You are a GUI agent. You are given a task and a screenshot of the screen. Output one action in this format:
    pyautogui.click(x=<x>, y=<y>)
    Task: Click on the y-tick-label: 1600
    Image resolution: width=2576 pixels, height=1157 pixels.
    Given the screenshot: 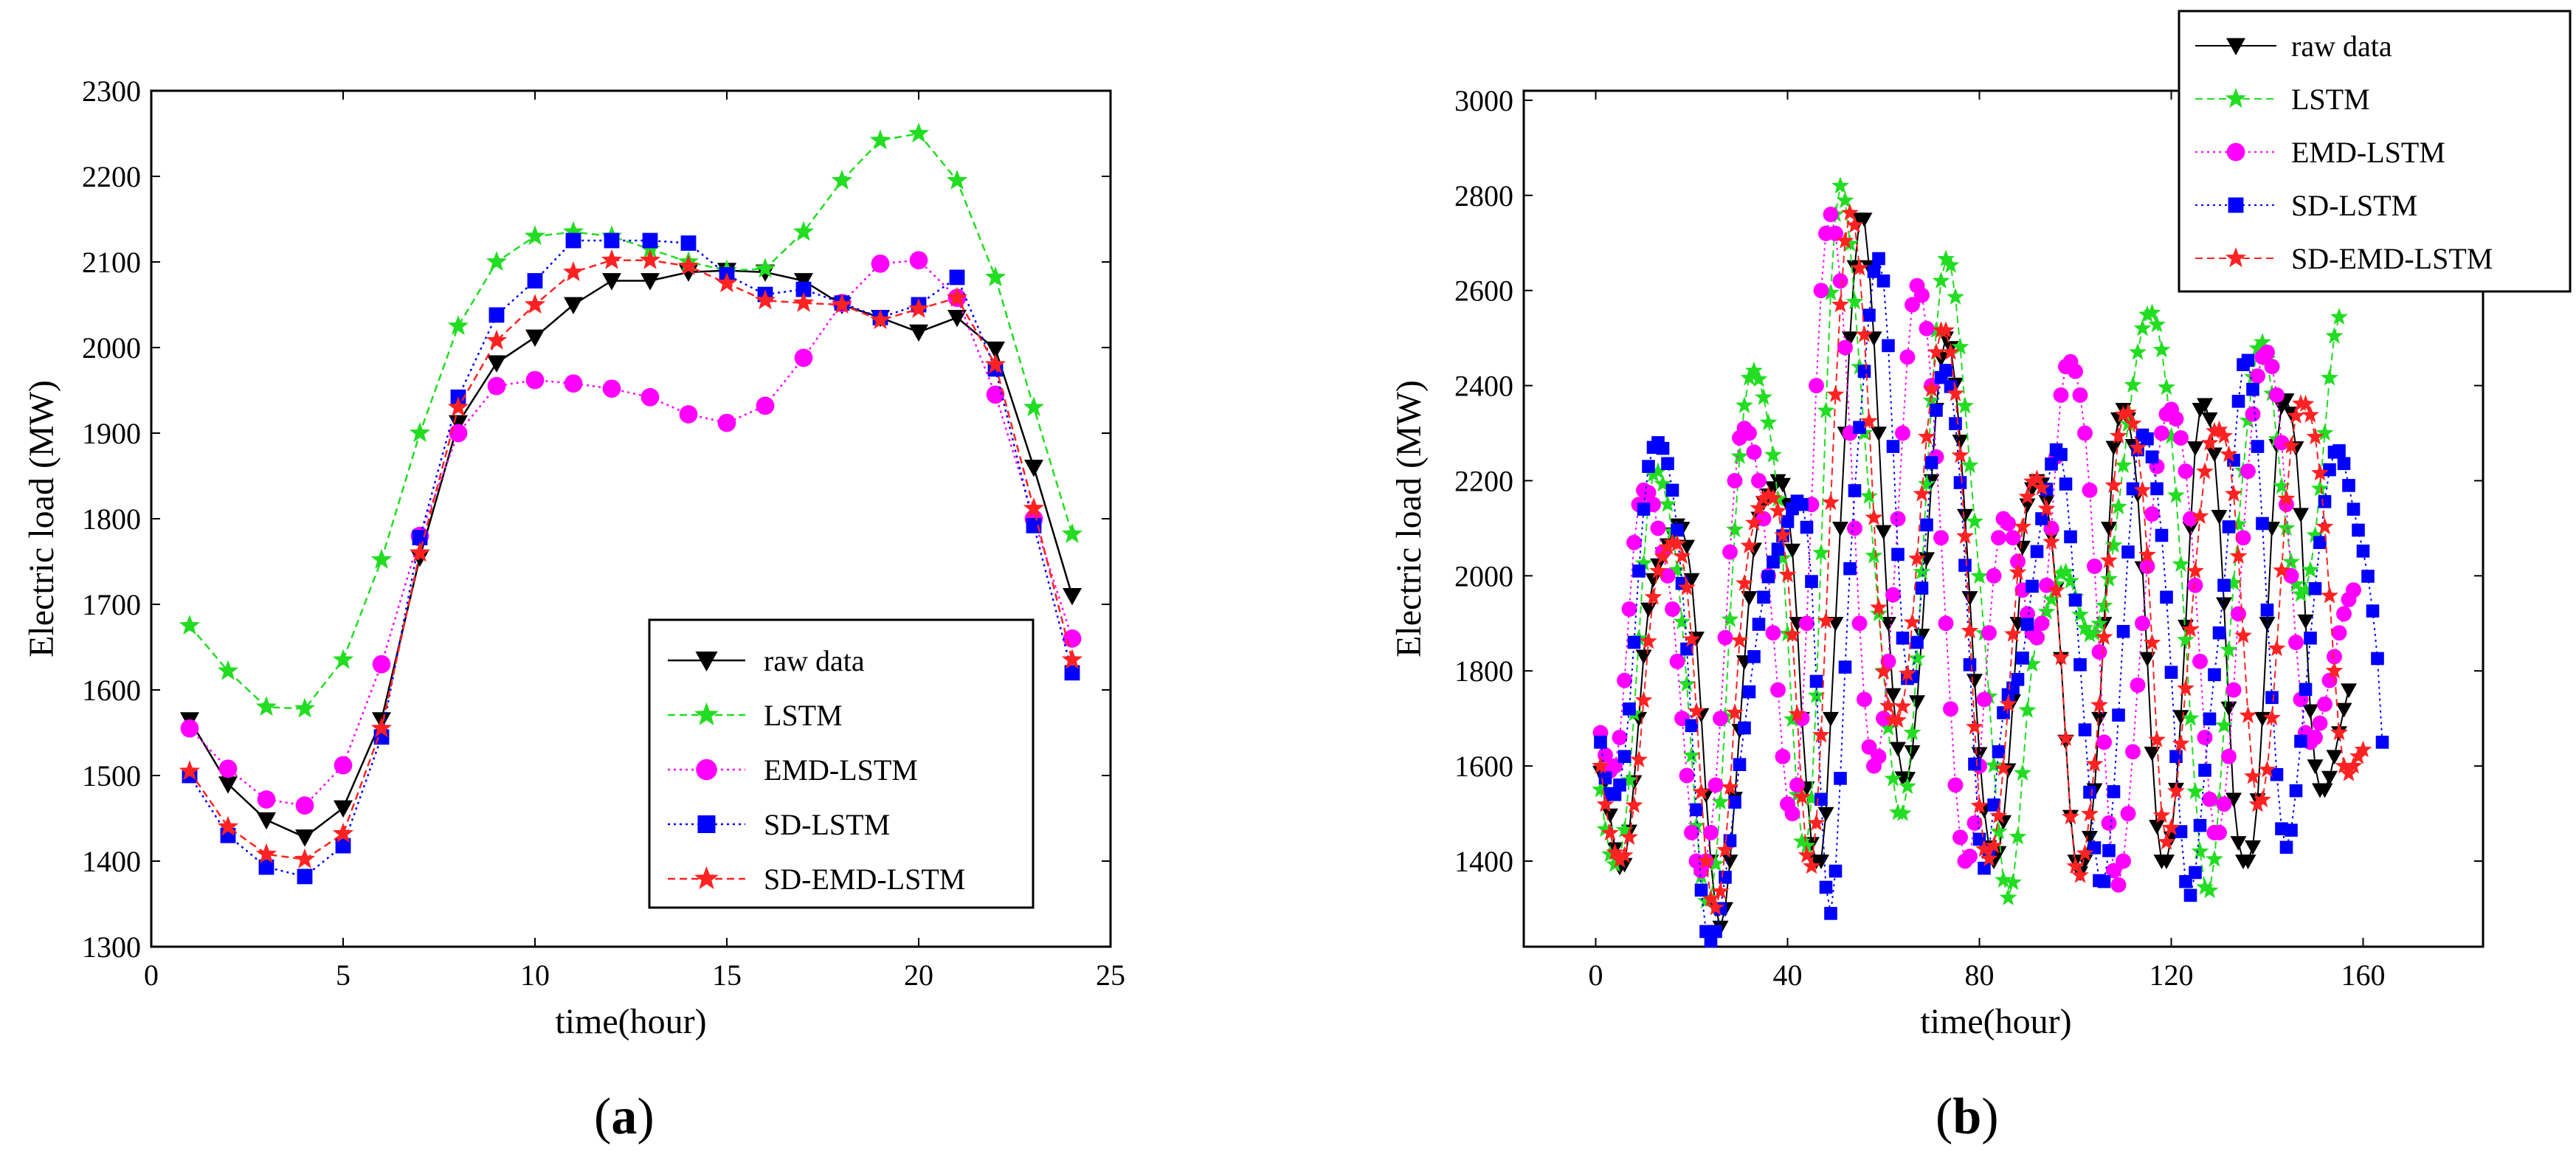 What is the action you would take?
    pyautogui.click(x=111, y=690)
    